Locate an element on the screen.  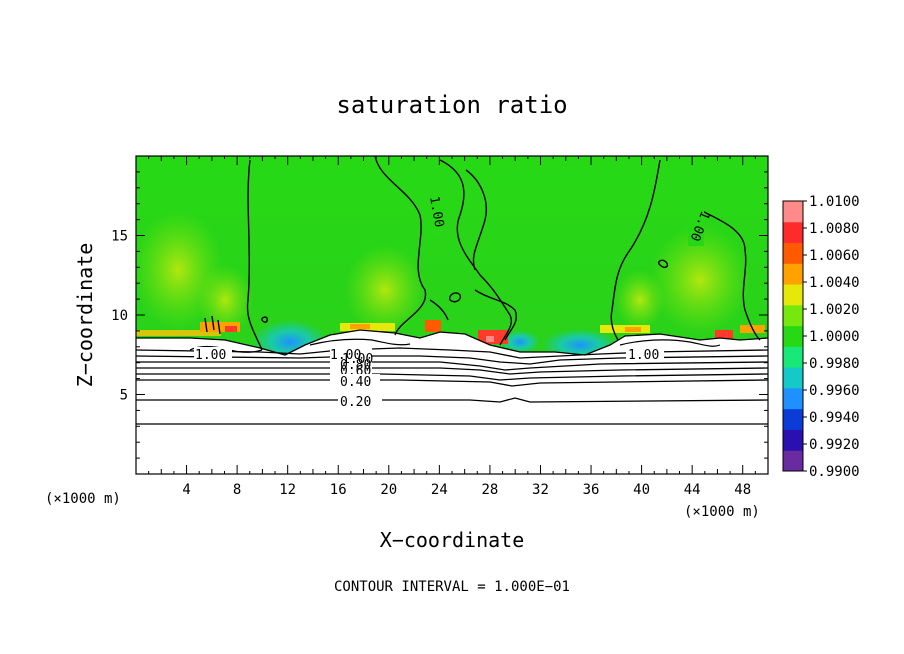
x-unit-label-left: (×1000 m) is located at coordinates (83, 499).